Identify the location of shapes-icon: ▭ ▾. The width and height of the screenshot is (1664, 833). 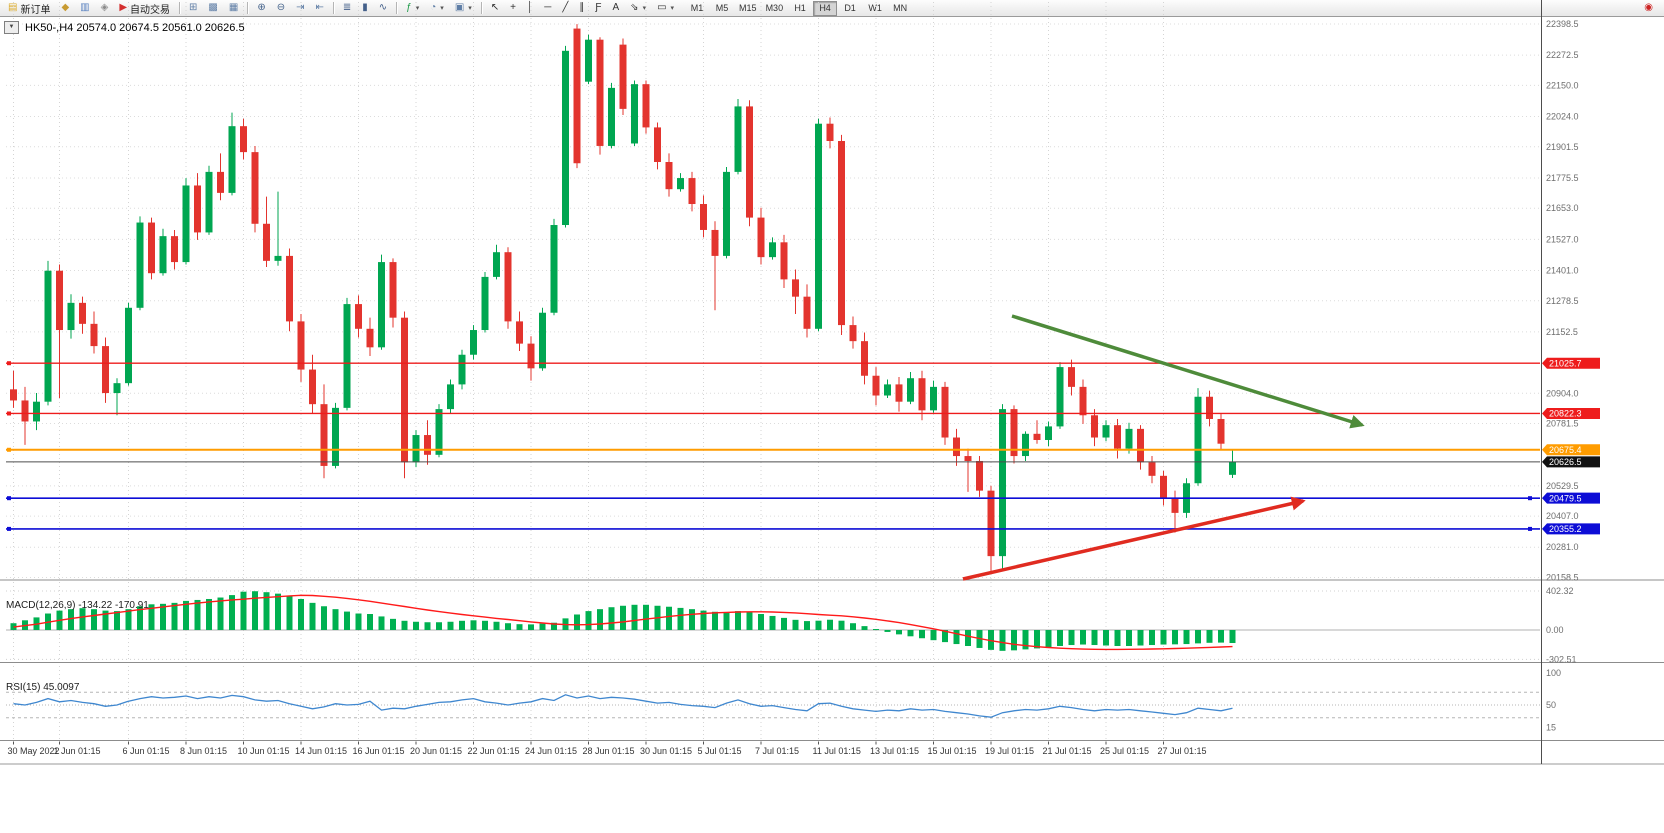
(665, 8).